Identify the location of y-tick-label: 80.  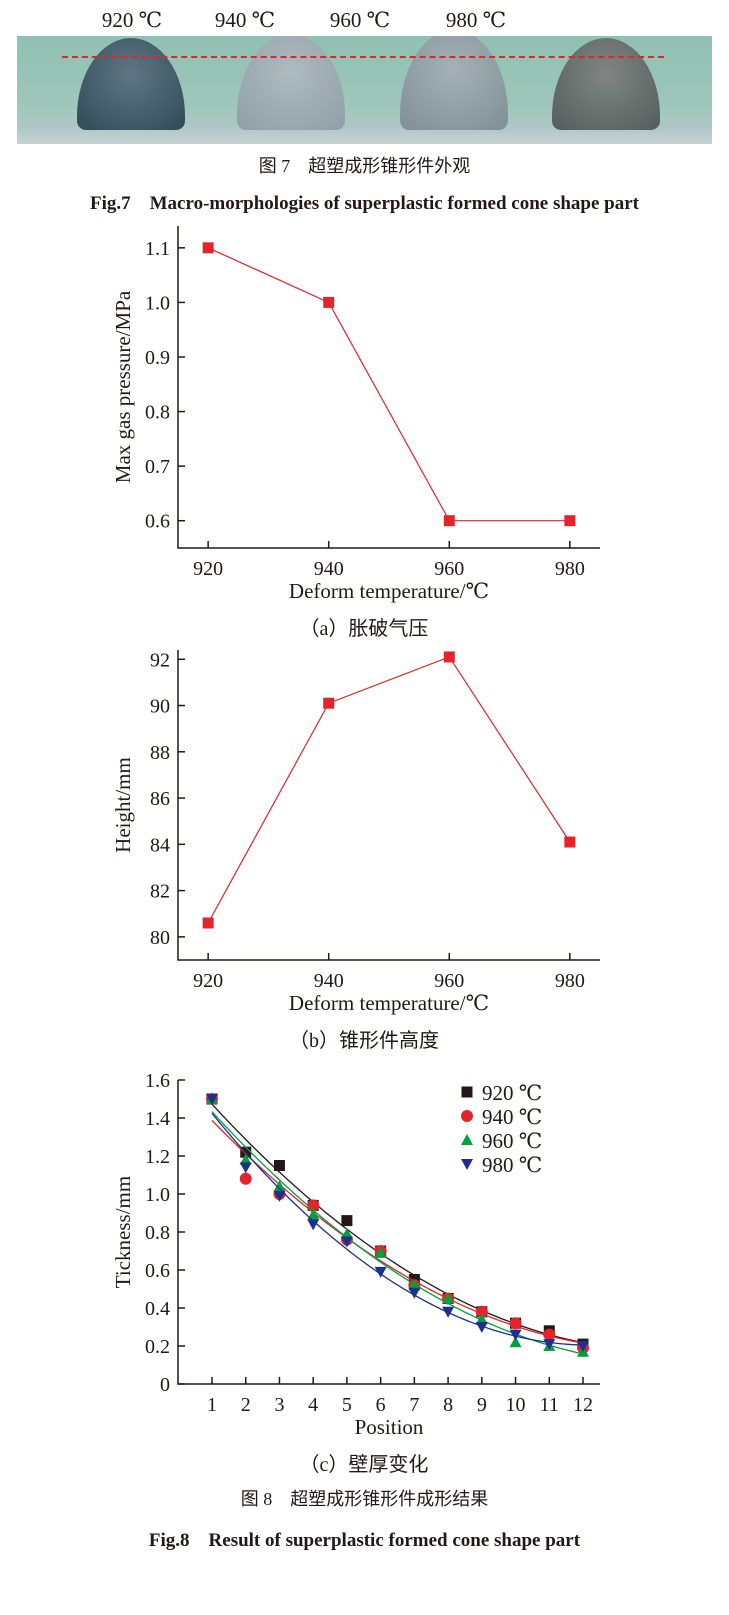
(160, 938).